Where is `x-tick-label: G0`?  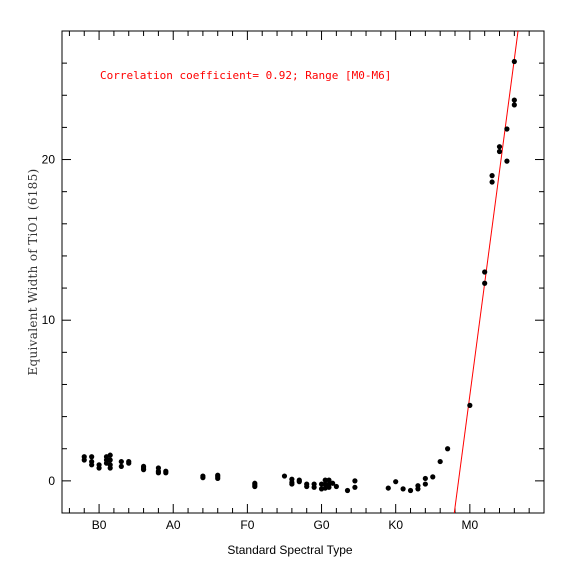
x-tick-label: G0 is located at coordinates (322, 525).